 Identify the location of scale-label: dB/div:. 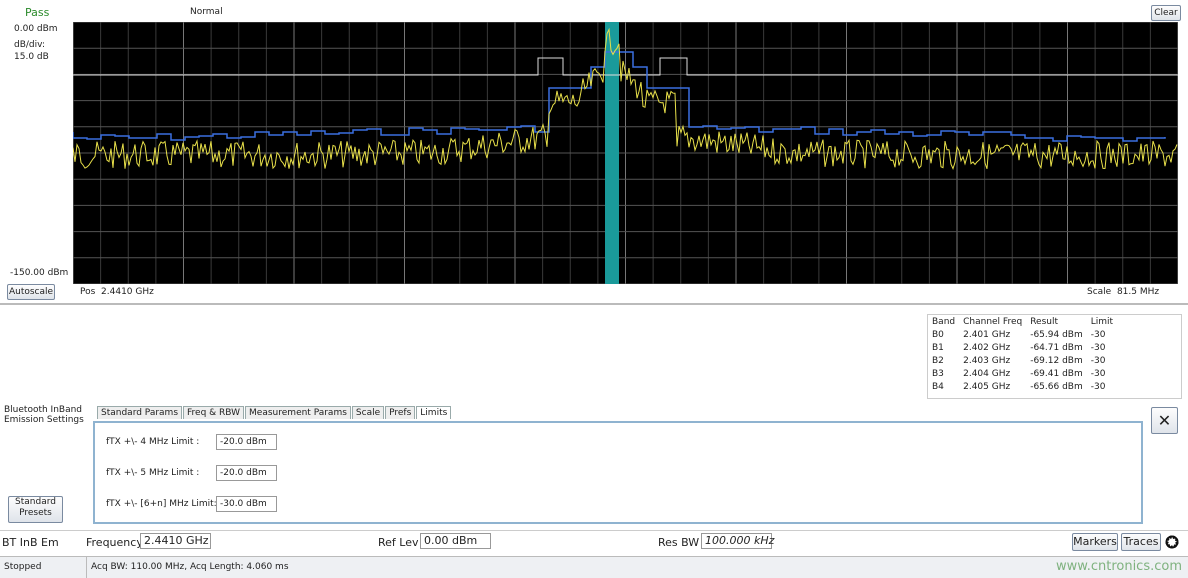
(29, 45).